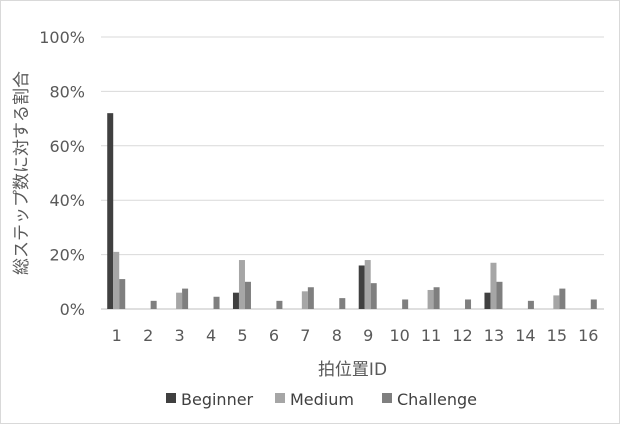  I want to click on x-tick-label: 10, so click(399, 335).